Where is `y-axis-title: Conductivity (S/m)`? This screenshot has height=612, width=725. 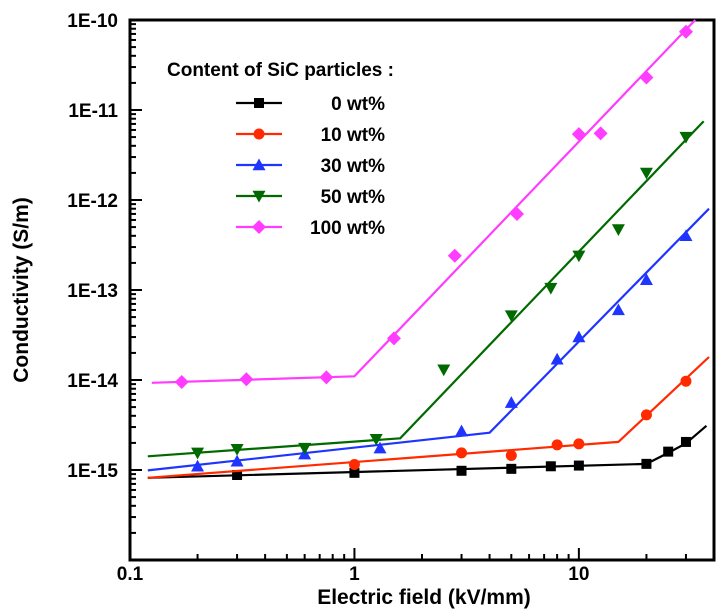 y-axis-title: Conductivity (S/m) is located at coordinates (21, 290).